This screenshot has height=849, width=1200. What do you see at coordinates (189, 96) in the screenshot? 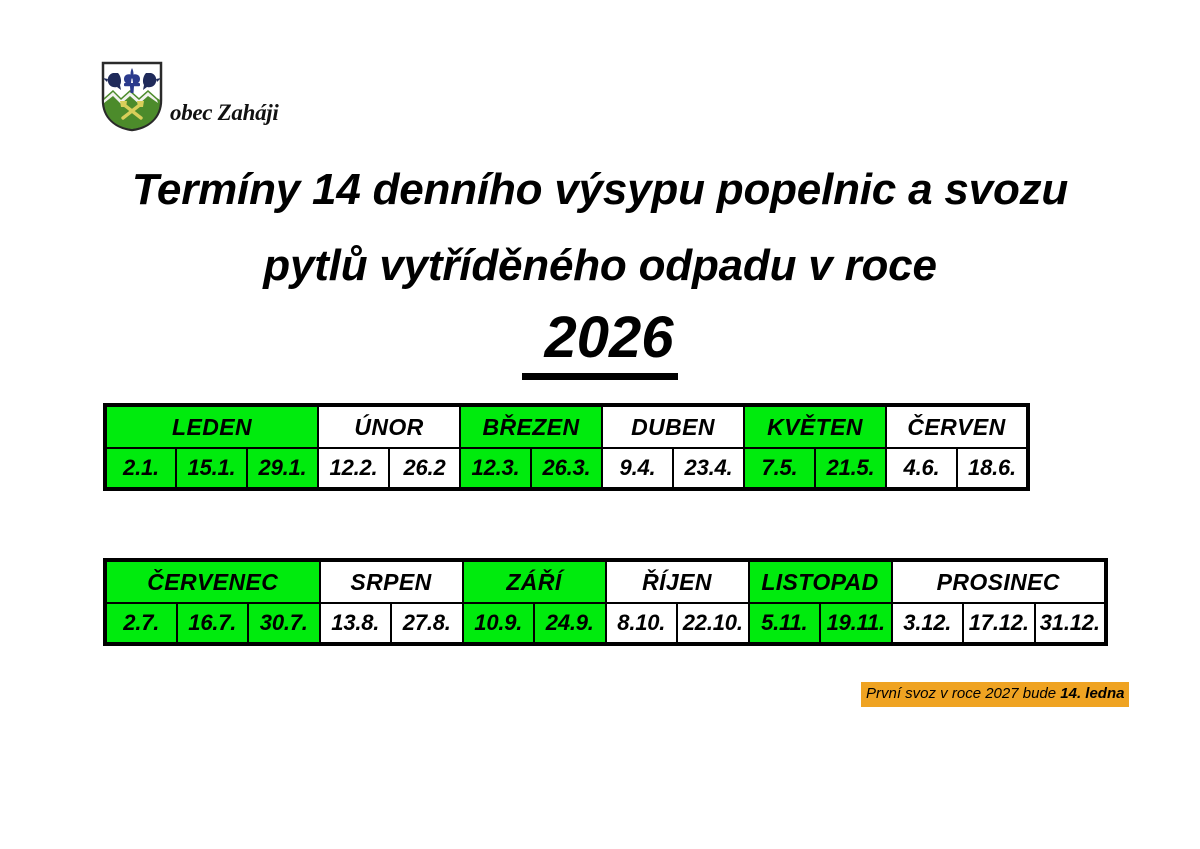
I see `municipality-logo: obec Zaháji` at bounding box center [189, 96].